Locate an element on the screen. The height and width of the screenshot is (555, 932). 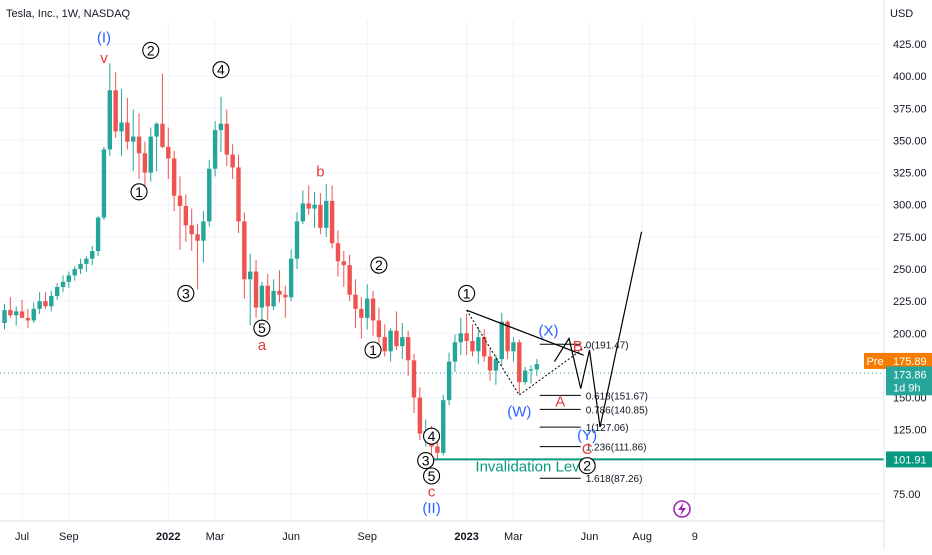
pre-tag-box is located at coordinates (875, 360).